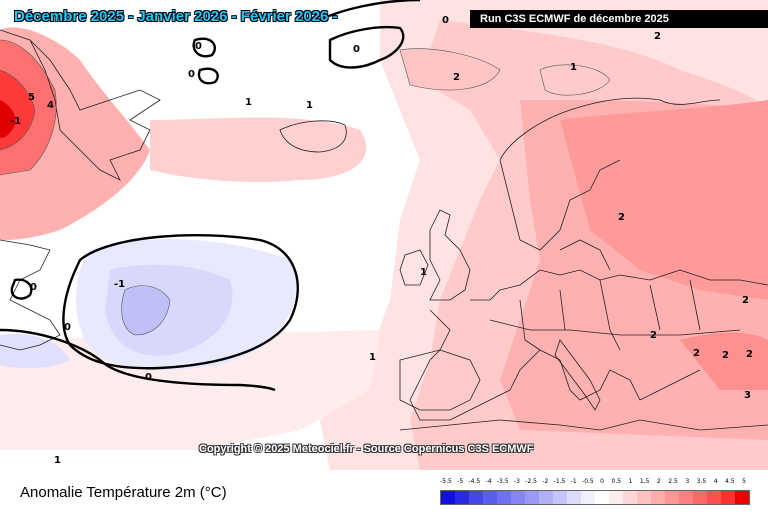  I want to click on legend-tick-label: -2, so click(545, 481).